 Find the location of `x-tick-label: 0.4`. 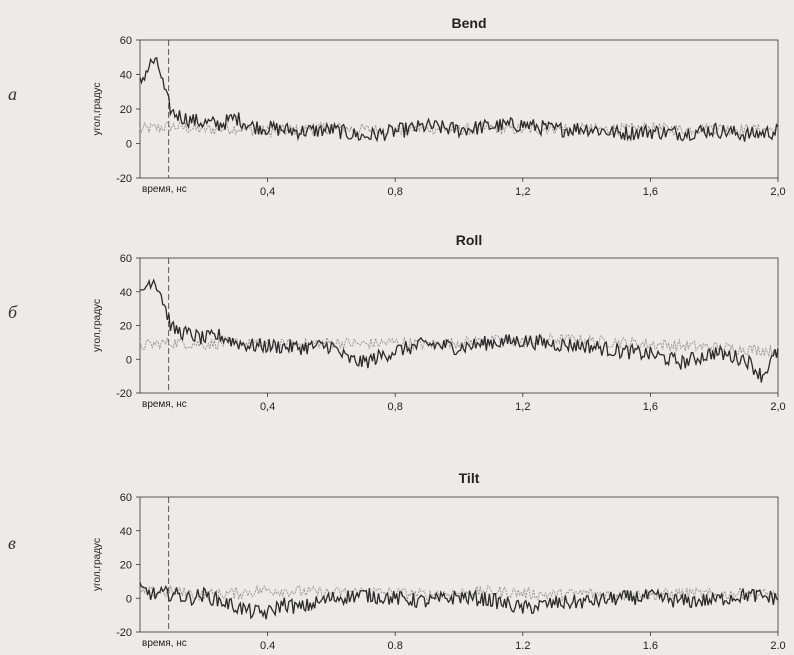

x-tick-label: 0.4 is located at coordinates (267, 646).